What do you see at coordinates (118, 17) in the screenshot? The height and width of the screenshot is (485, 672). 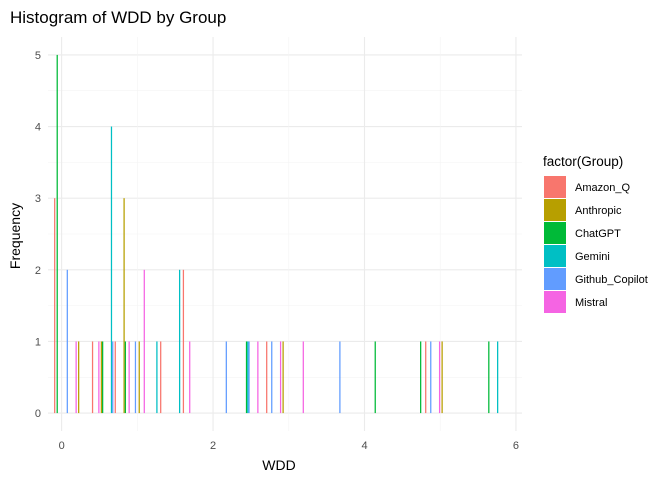 I see `chart-title: Histogram of WDD by Group` at bounding box center [118, 17].